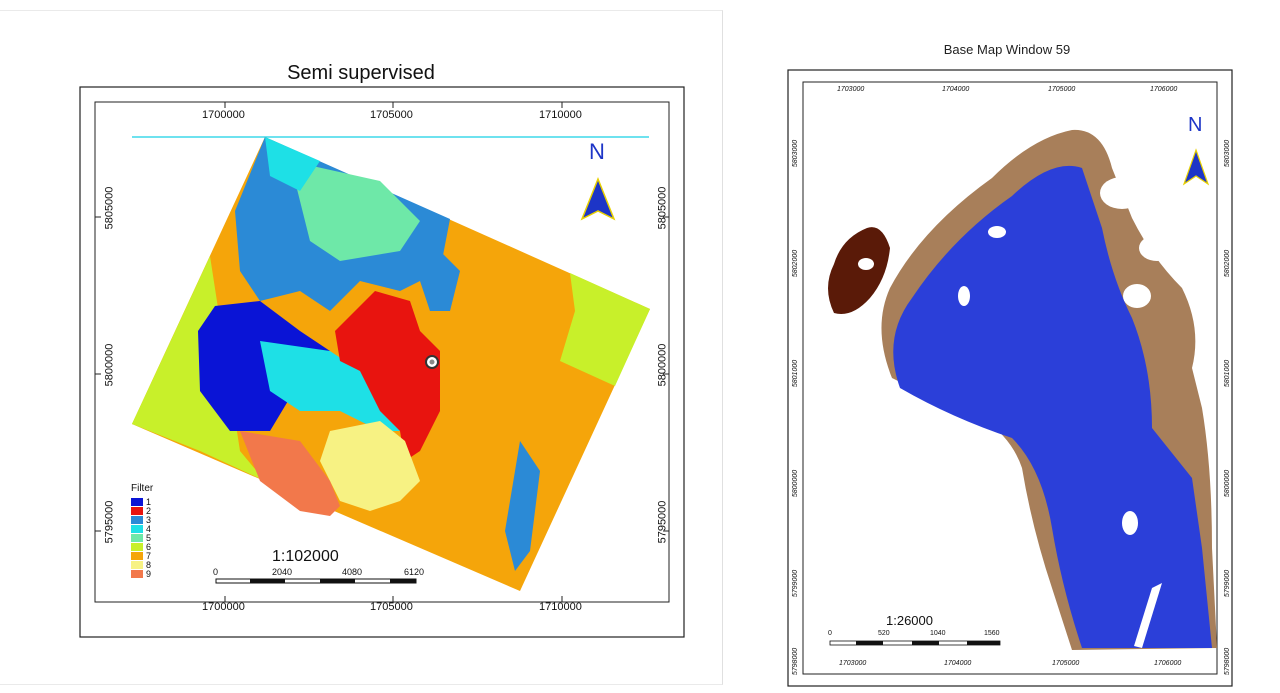 The image size is (1280, 693). What do you see at coordinates (956, 89) in the screenshot?
I see `top-tick-label: 1704000` at bounding box center [956, 89].